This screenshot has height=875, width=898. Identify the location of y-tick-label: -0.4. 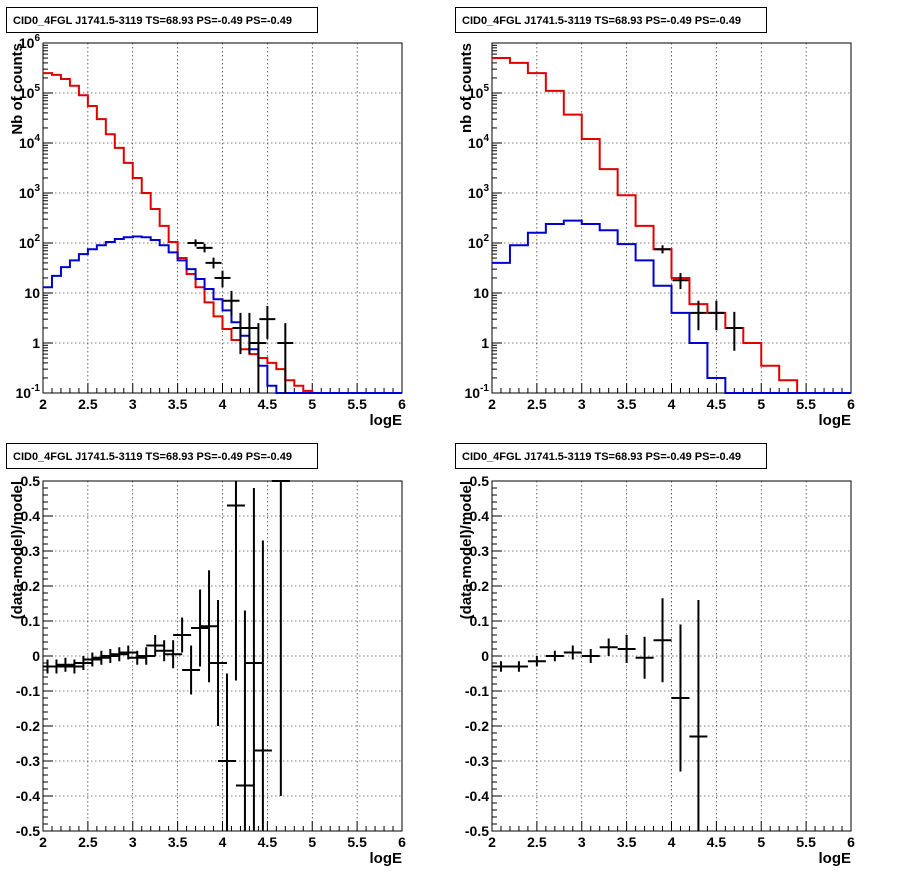
(28, 796).